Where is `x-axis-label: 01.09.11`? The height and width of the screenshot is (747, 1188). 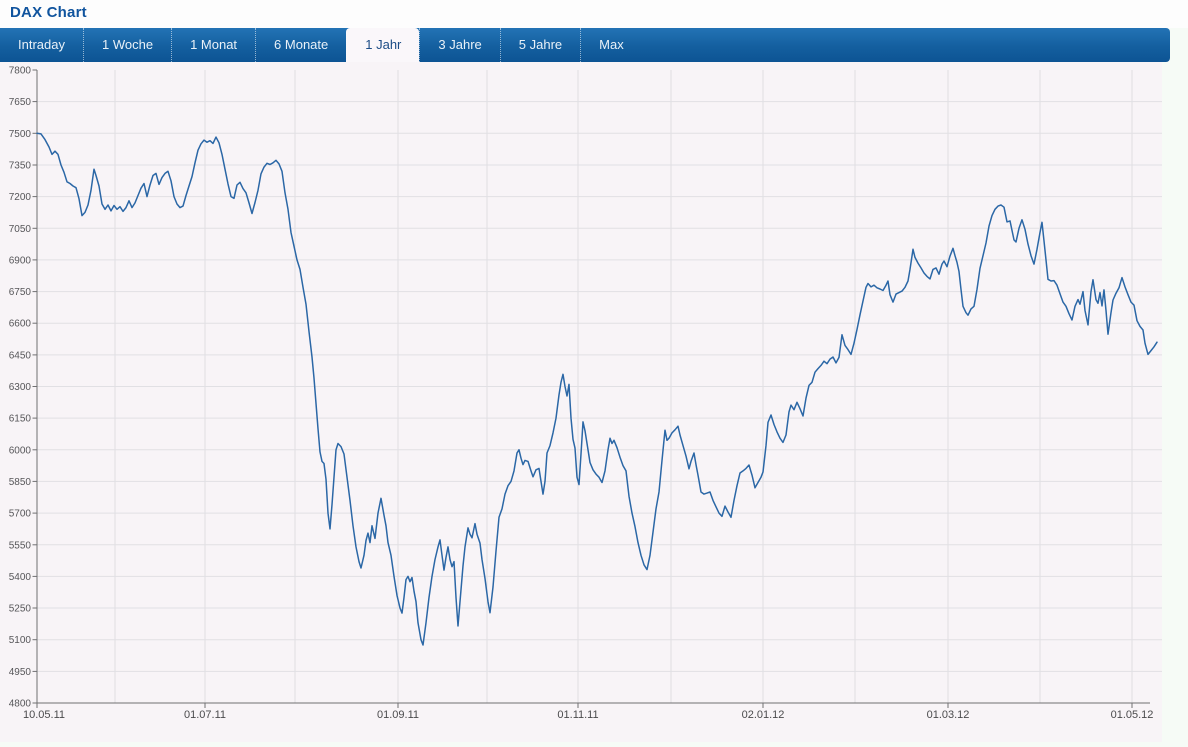 x-axis-label: 01.09.11 is located at coordinates (398, 715).